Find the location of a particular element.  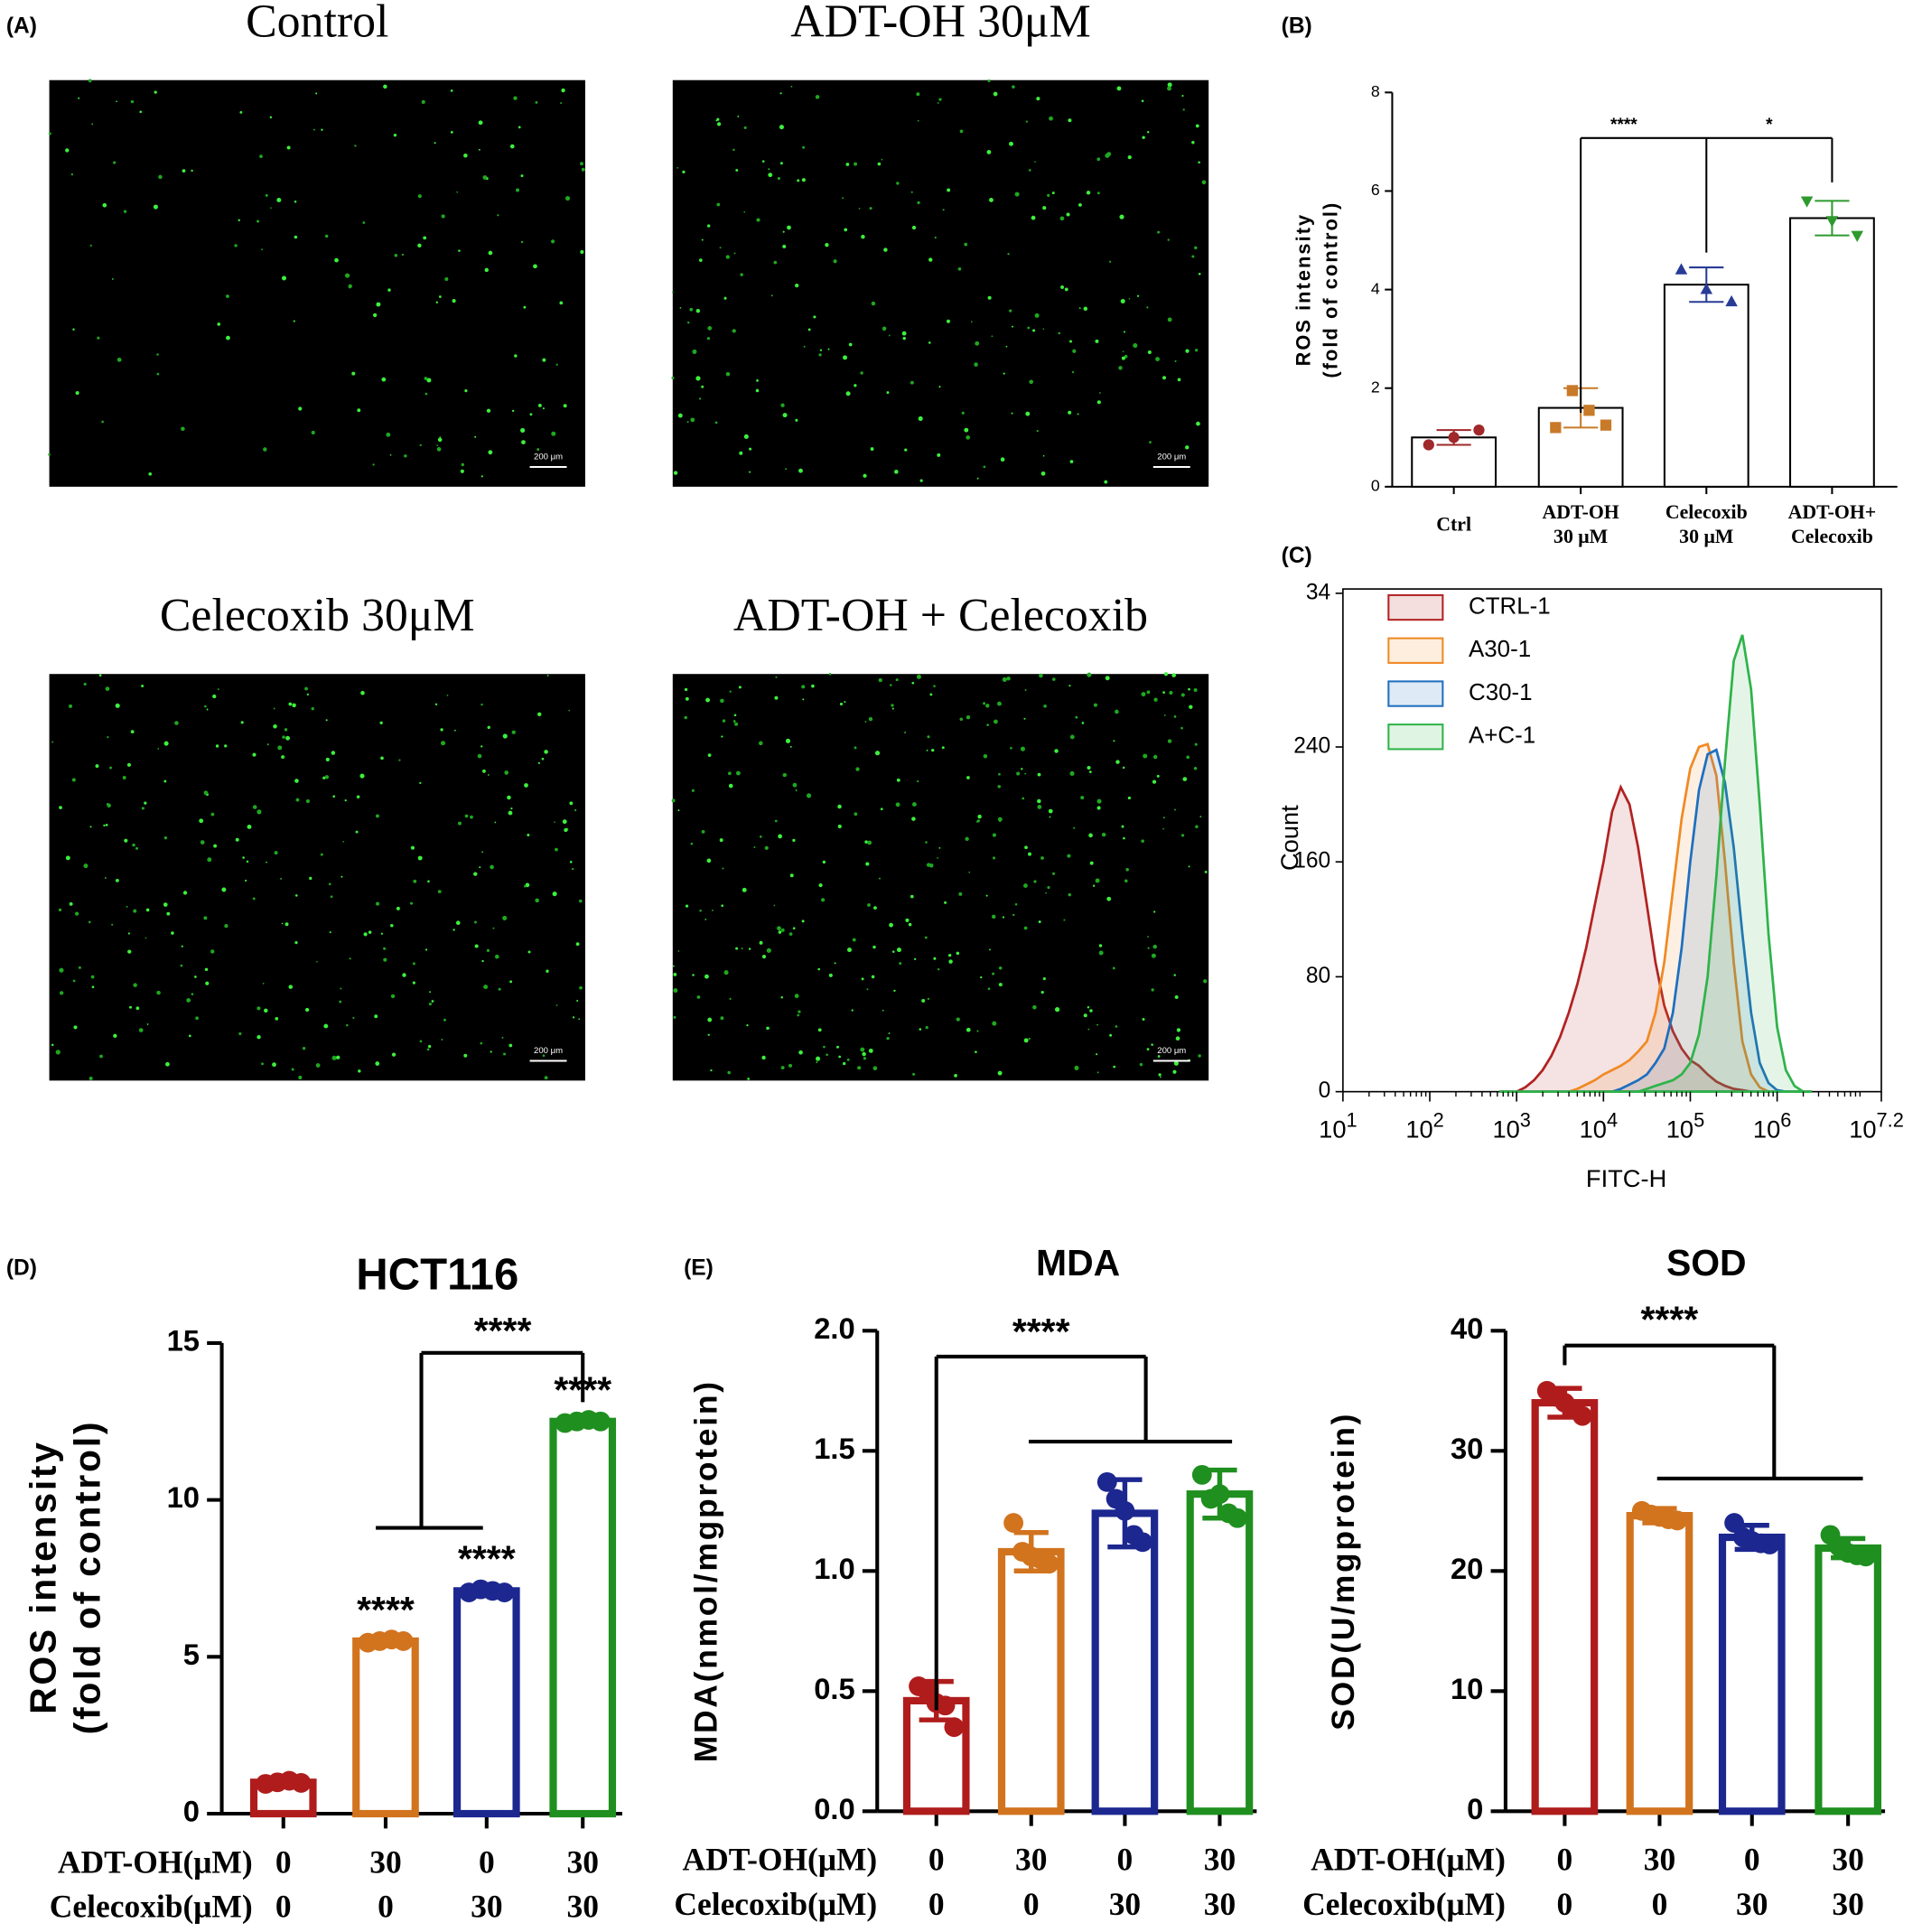

row-label: Celecoxib(μM) is located at coordinates (775, 1904).